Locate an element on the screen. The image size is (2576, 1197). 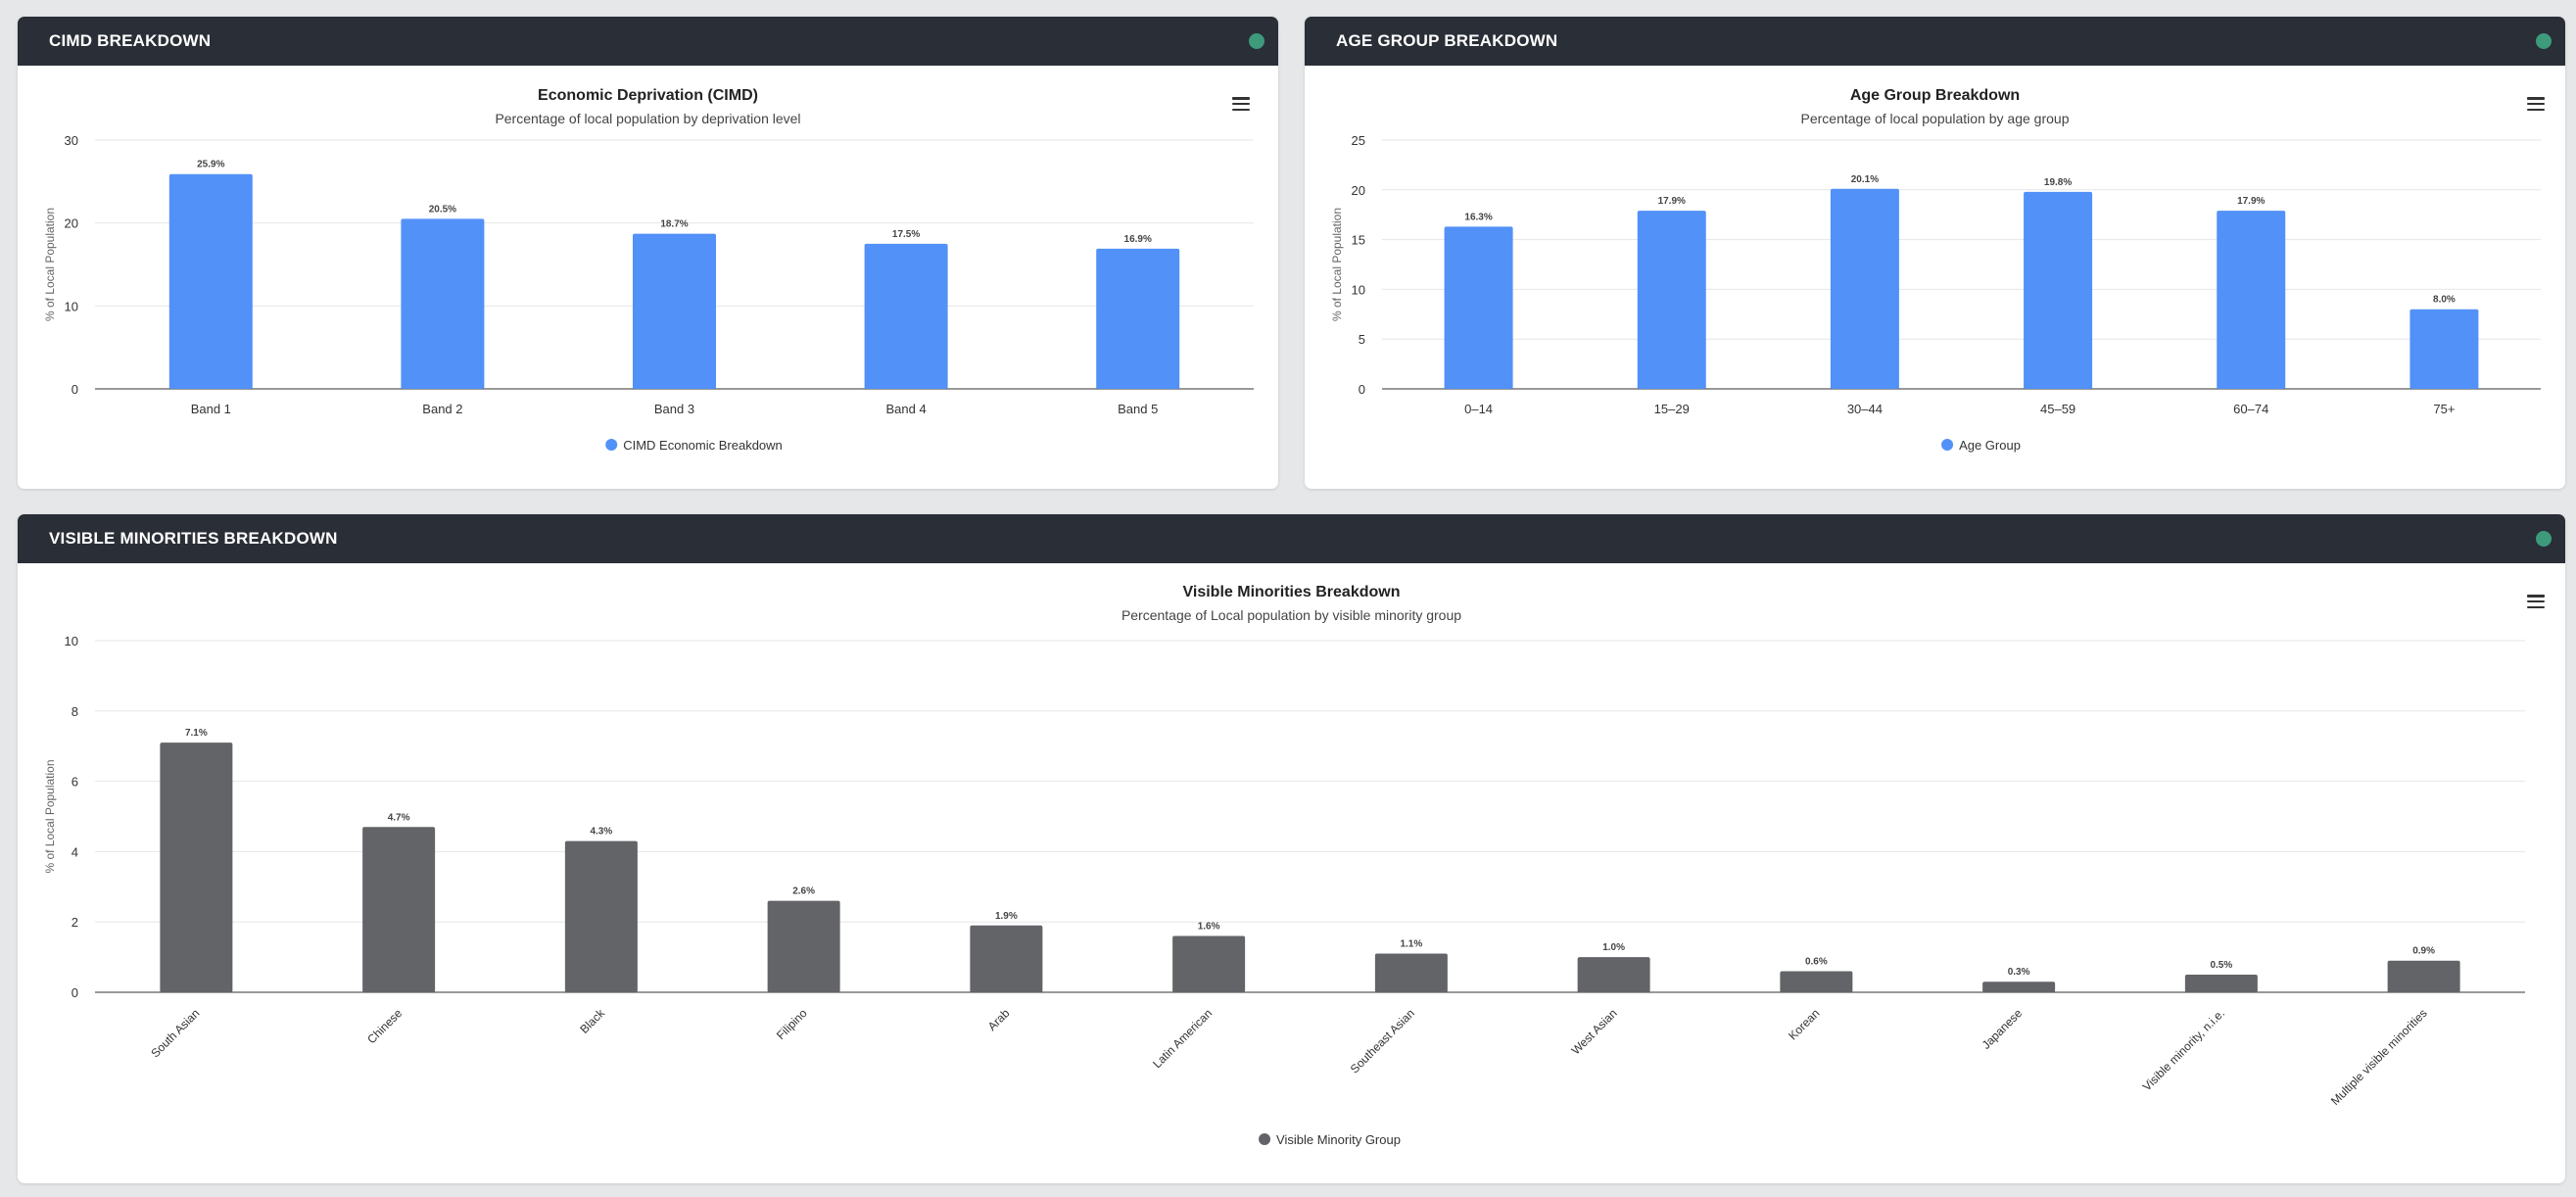
data-label: 25.9% is located at coordinates (210, 165).